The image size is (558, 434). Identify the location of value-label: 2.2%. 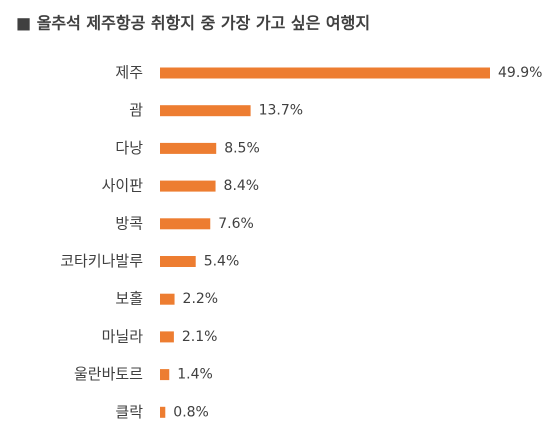
(201, 299).